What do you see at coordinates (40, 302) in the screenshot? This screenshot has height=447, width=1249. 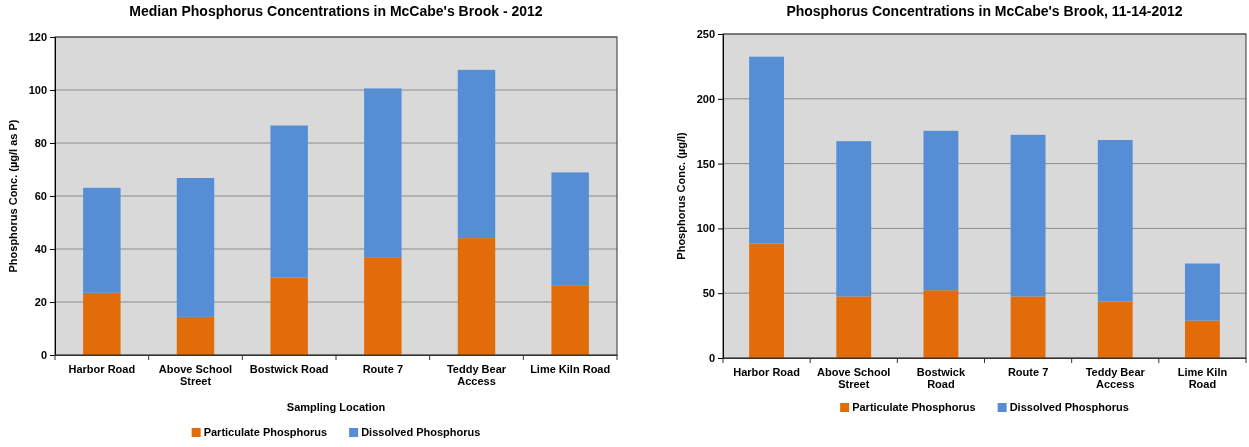 I see `y-tick-label: 20` at bounding box center [40, 302].